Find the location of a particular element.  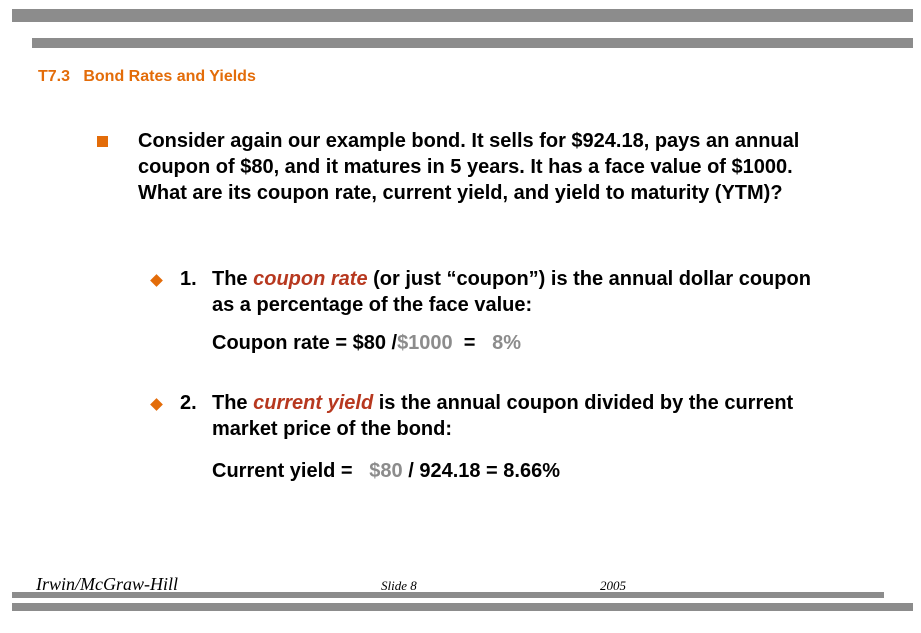

term-coupon-rate: coupon rate is located at coordinates (310, 279).